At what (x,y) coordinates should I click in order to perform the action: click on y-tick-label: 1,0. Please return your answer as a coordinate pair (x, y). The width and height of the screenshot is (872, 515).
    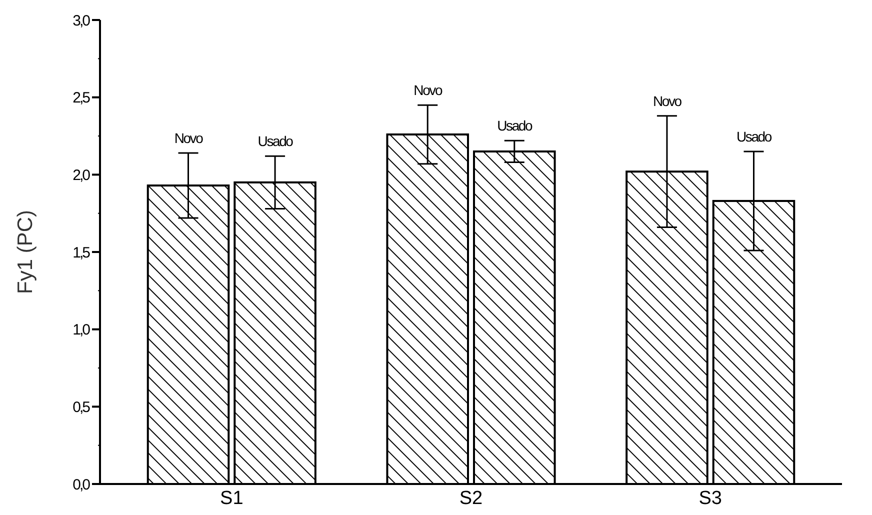
    Looking at the image, I should click on (81, 330).